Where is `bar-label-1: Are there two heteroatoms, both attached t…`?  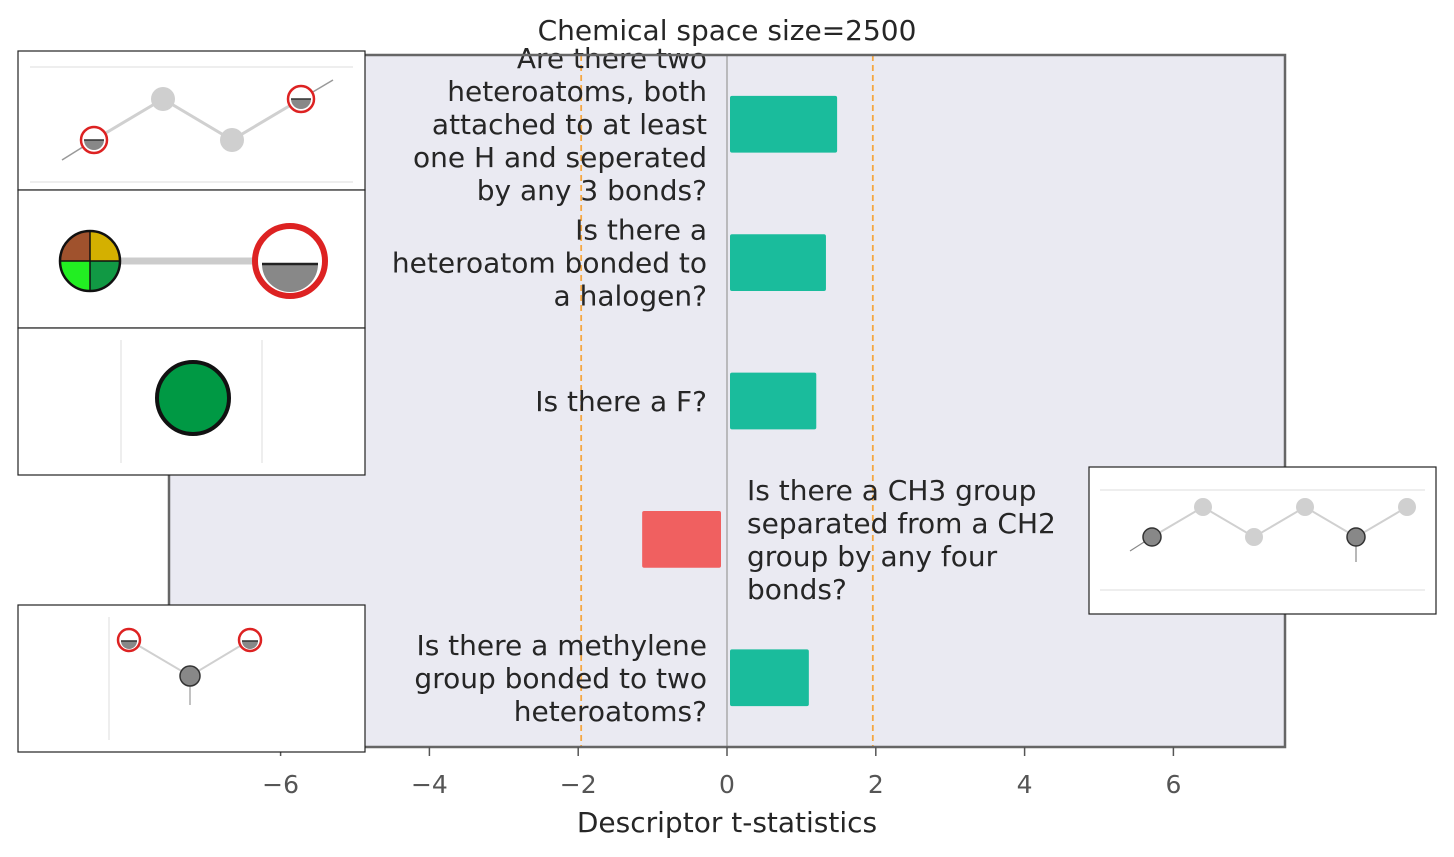
bar-label-1: Are there two heteroatoms, both attached t… is located at coordinates (560, 124).